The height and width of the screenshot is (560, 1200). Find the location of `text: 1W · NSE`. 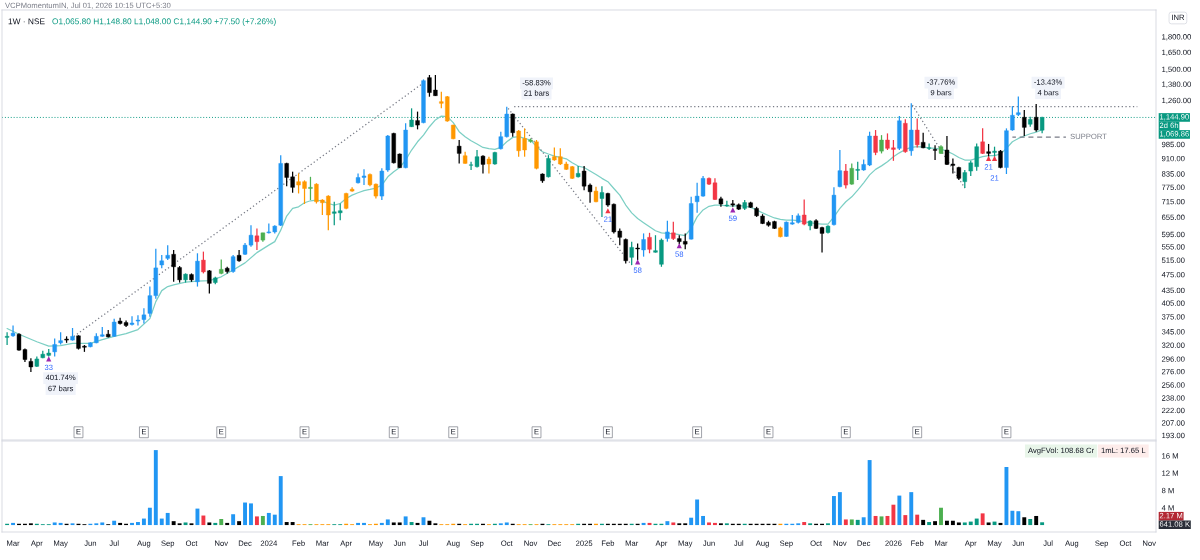

text: 1W · NSE is located at coordinates (26, 21).